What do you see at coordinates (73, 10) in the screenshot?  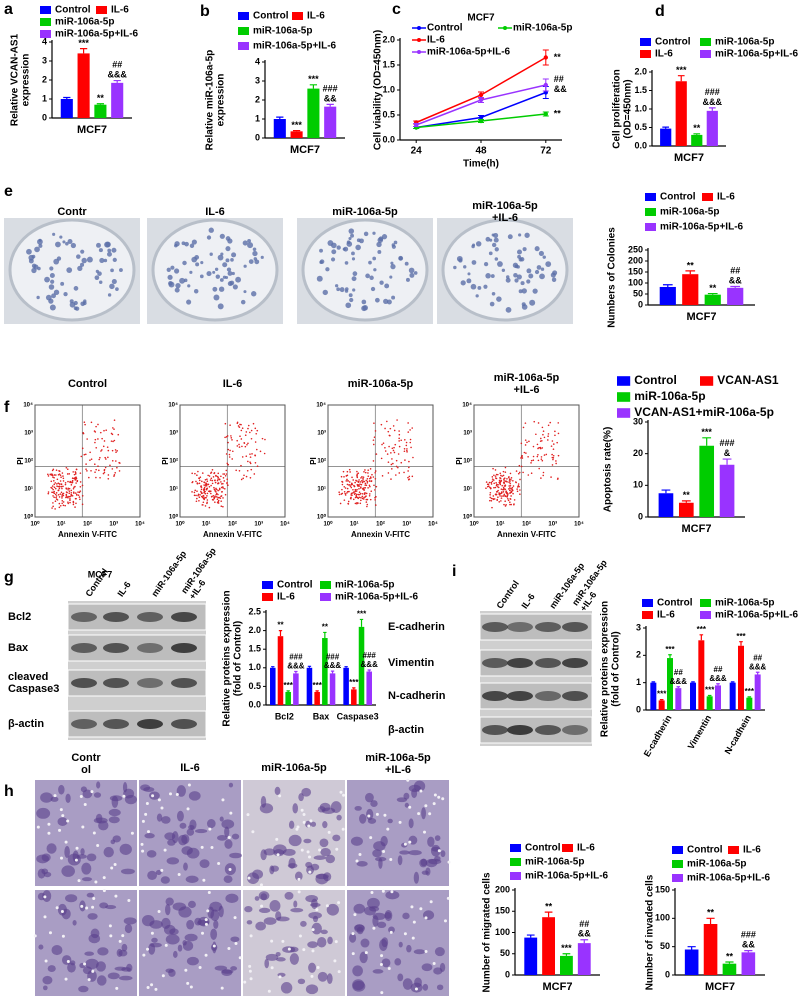 I see `legend-label: Control` at bounding box center [73, 10].